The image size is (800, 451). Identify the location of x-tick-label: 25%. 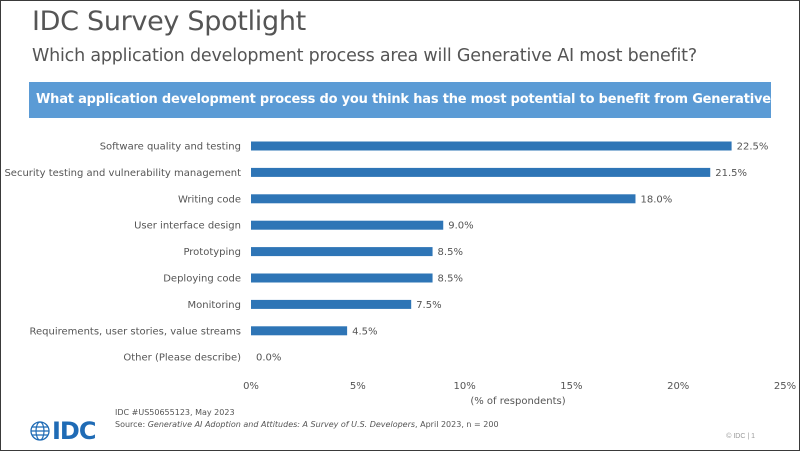
(785, 386).